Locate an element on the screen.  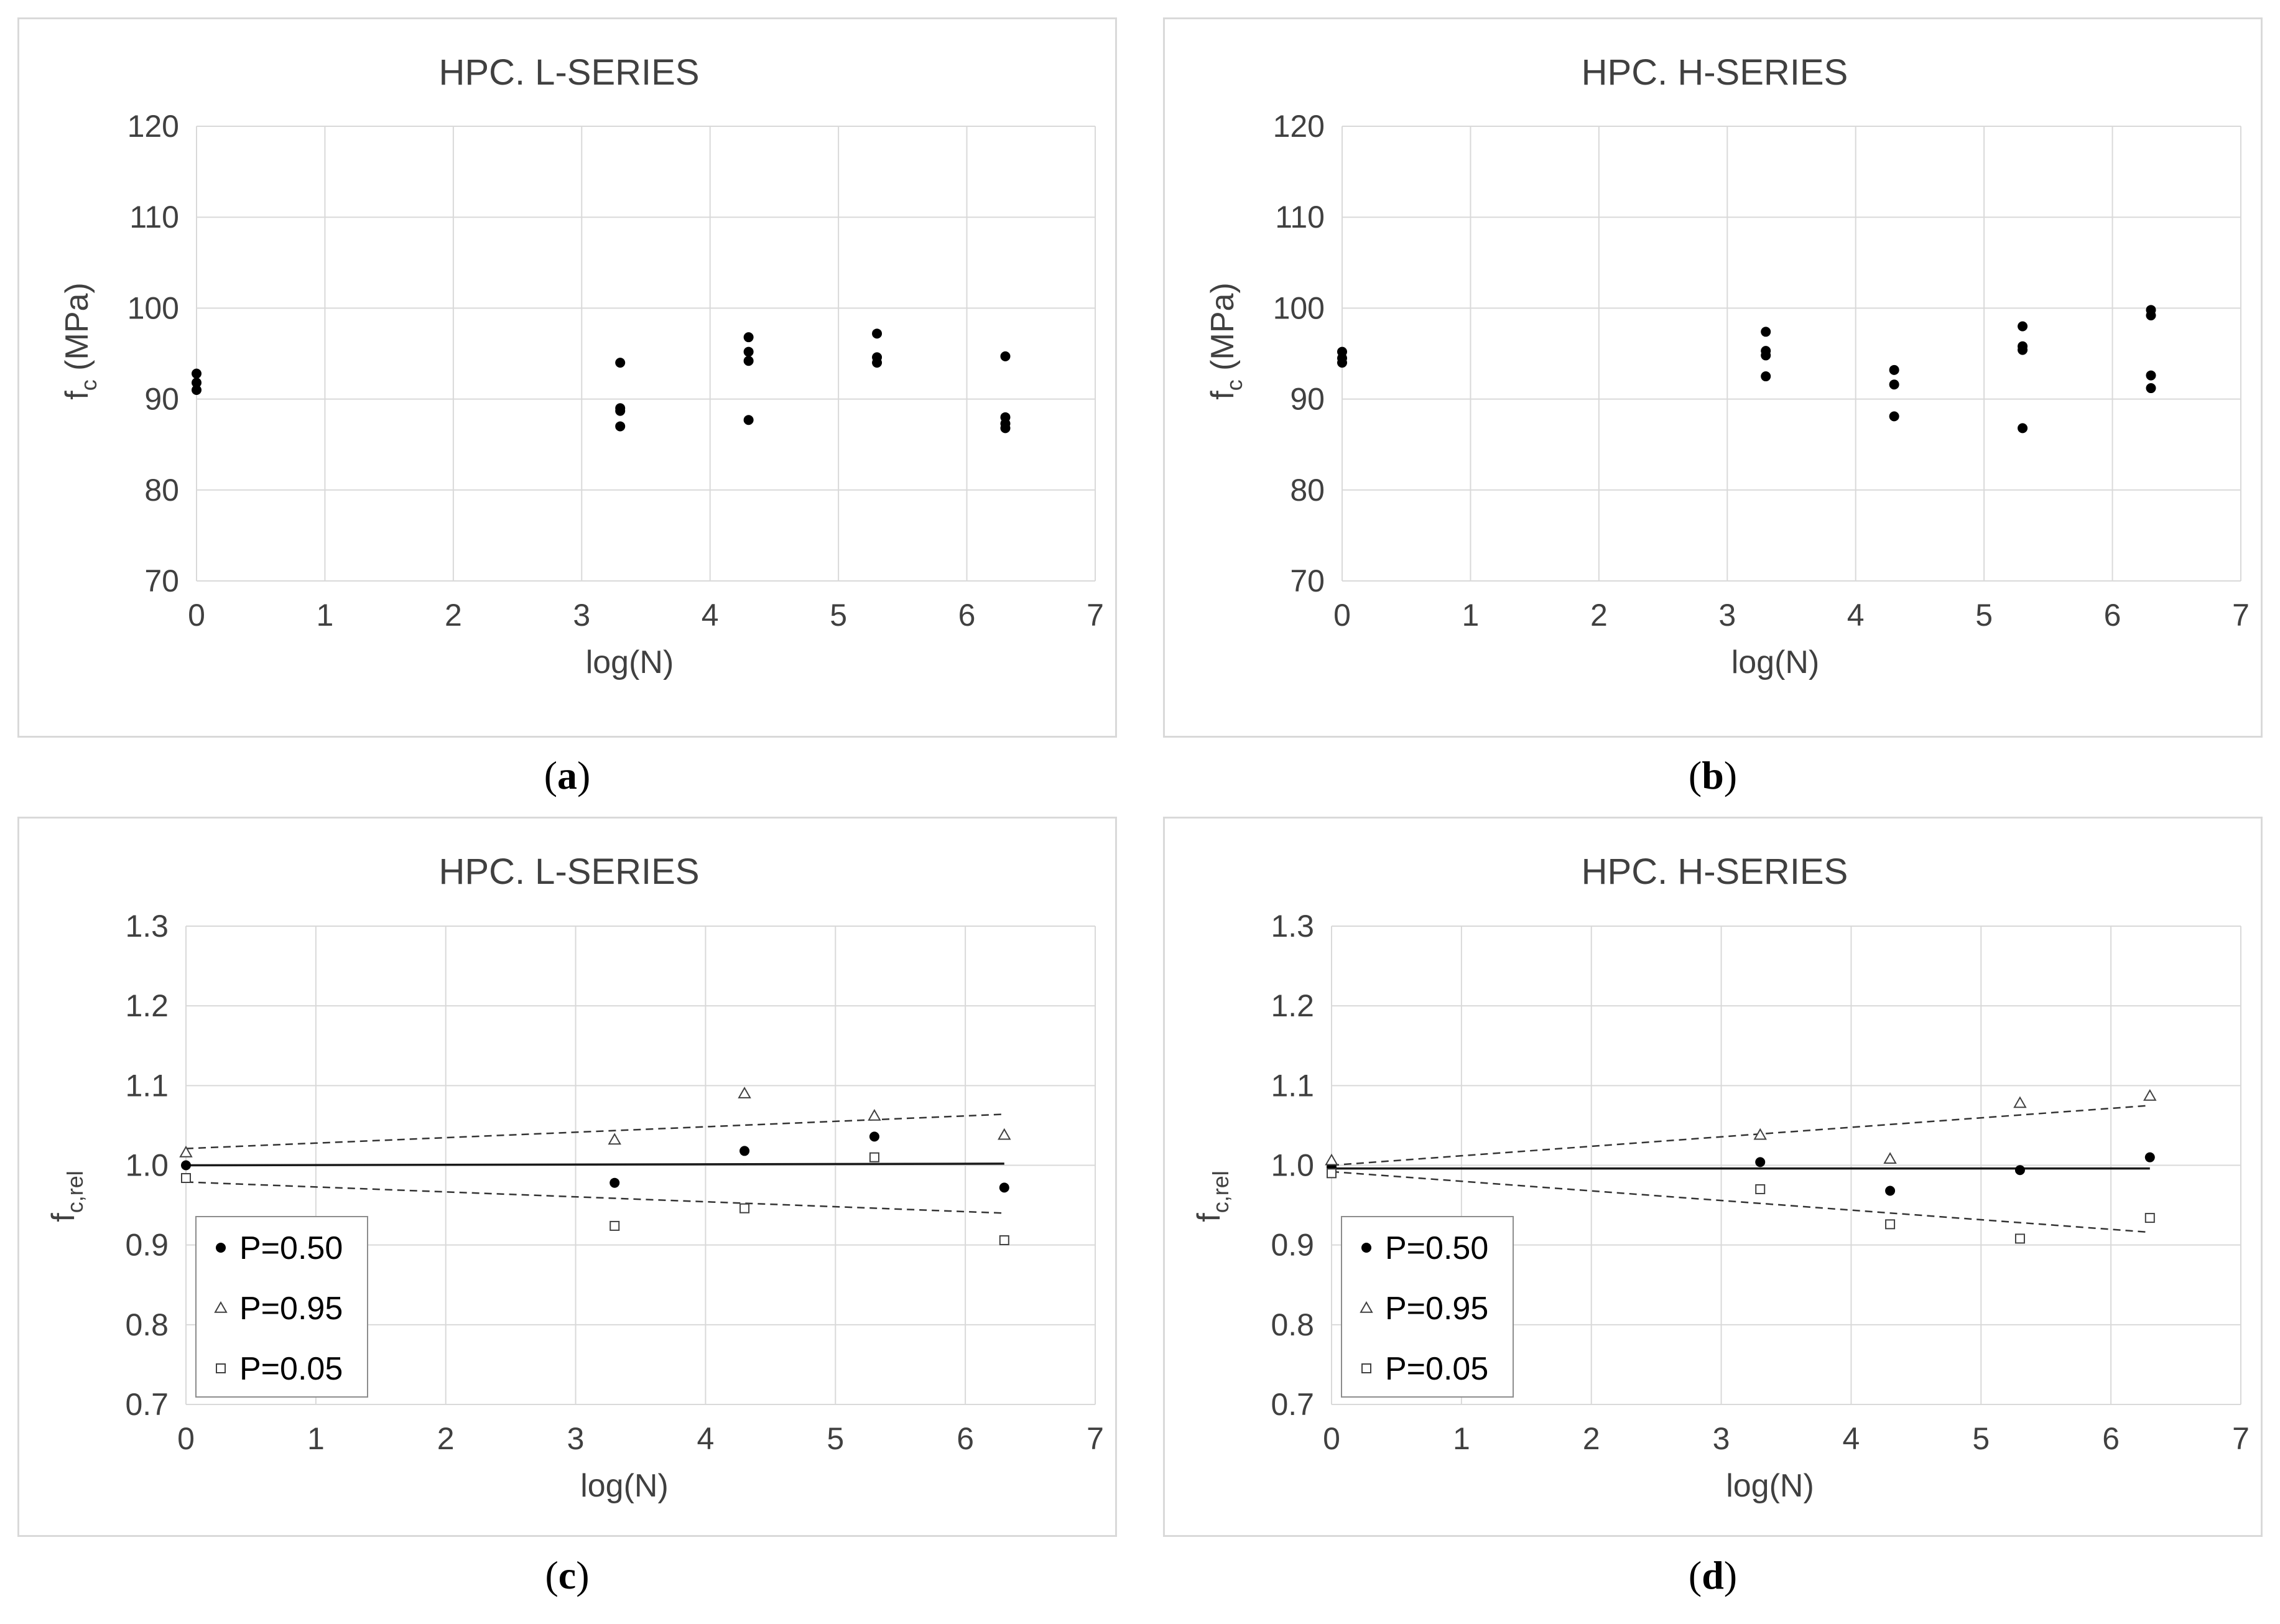
tick-labels: 0 1 2 3 4 5 6 7 70 80 90 100 110 120 is located at coordinates (615, 371).